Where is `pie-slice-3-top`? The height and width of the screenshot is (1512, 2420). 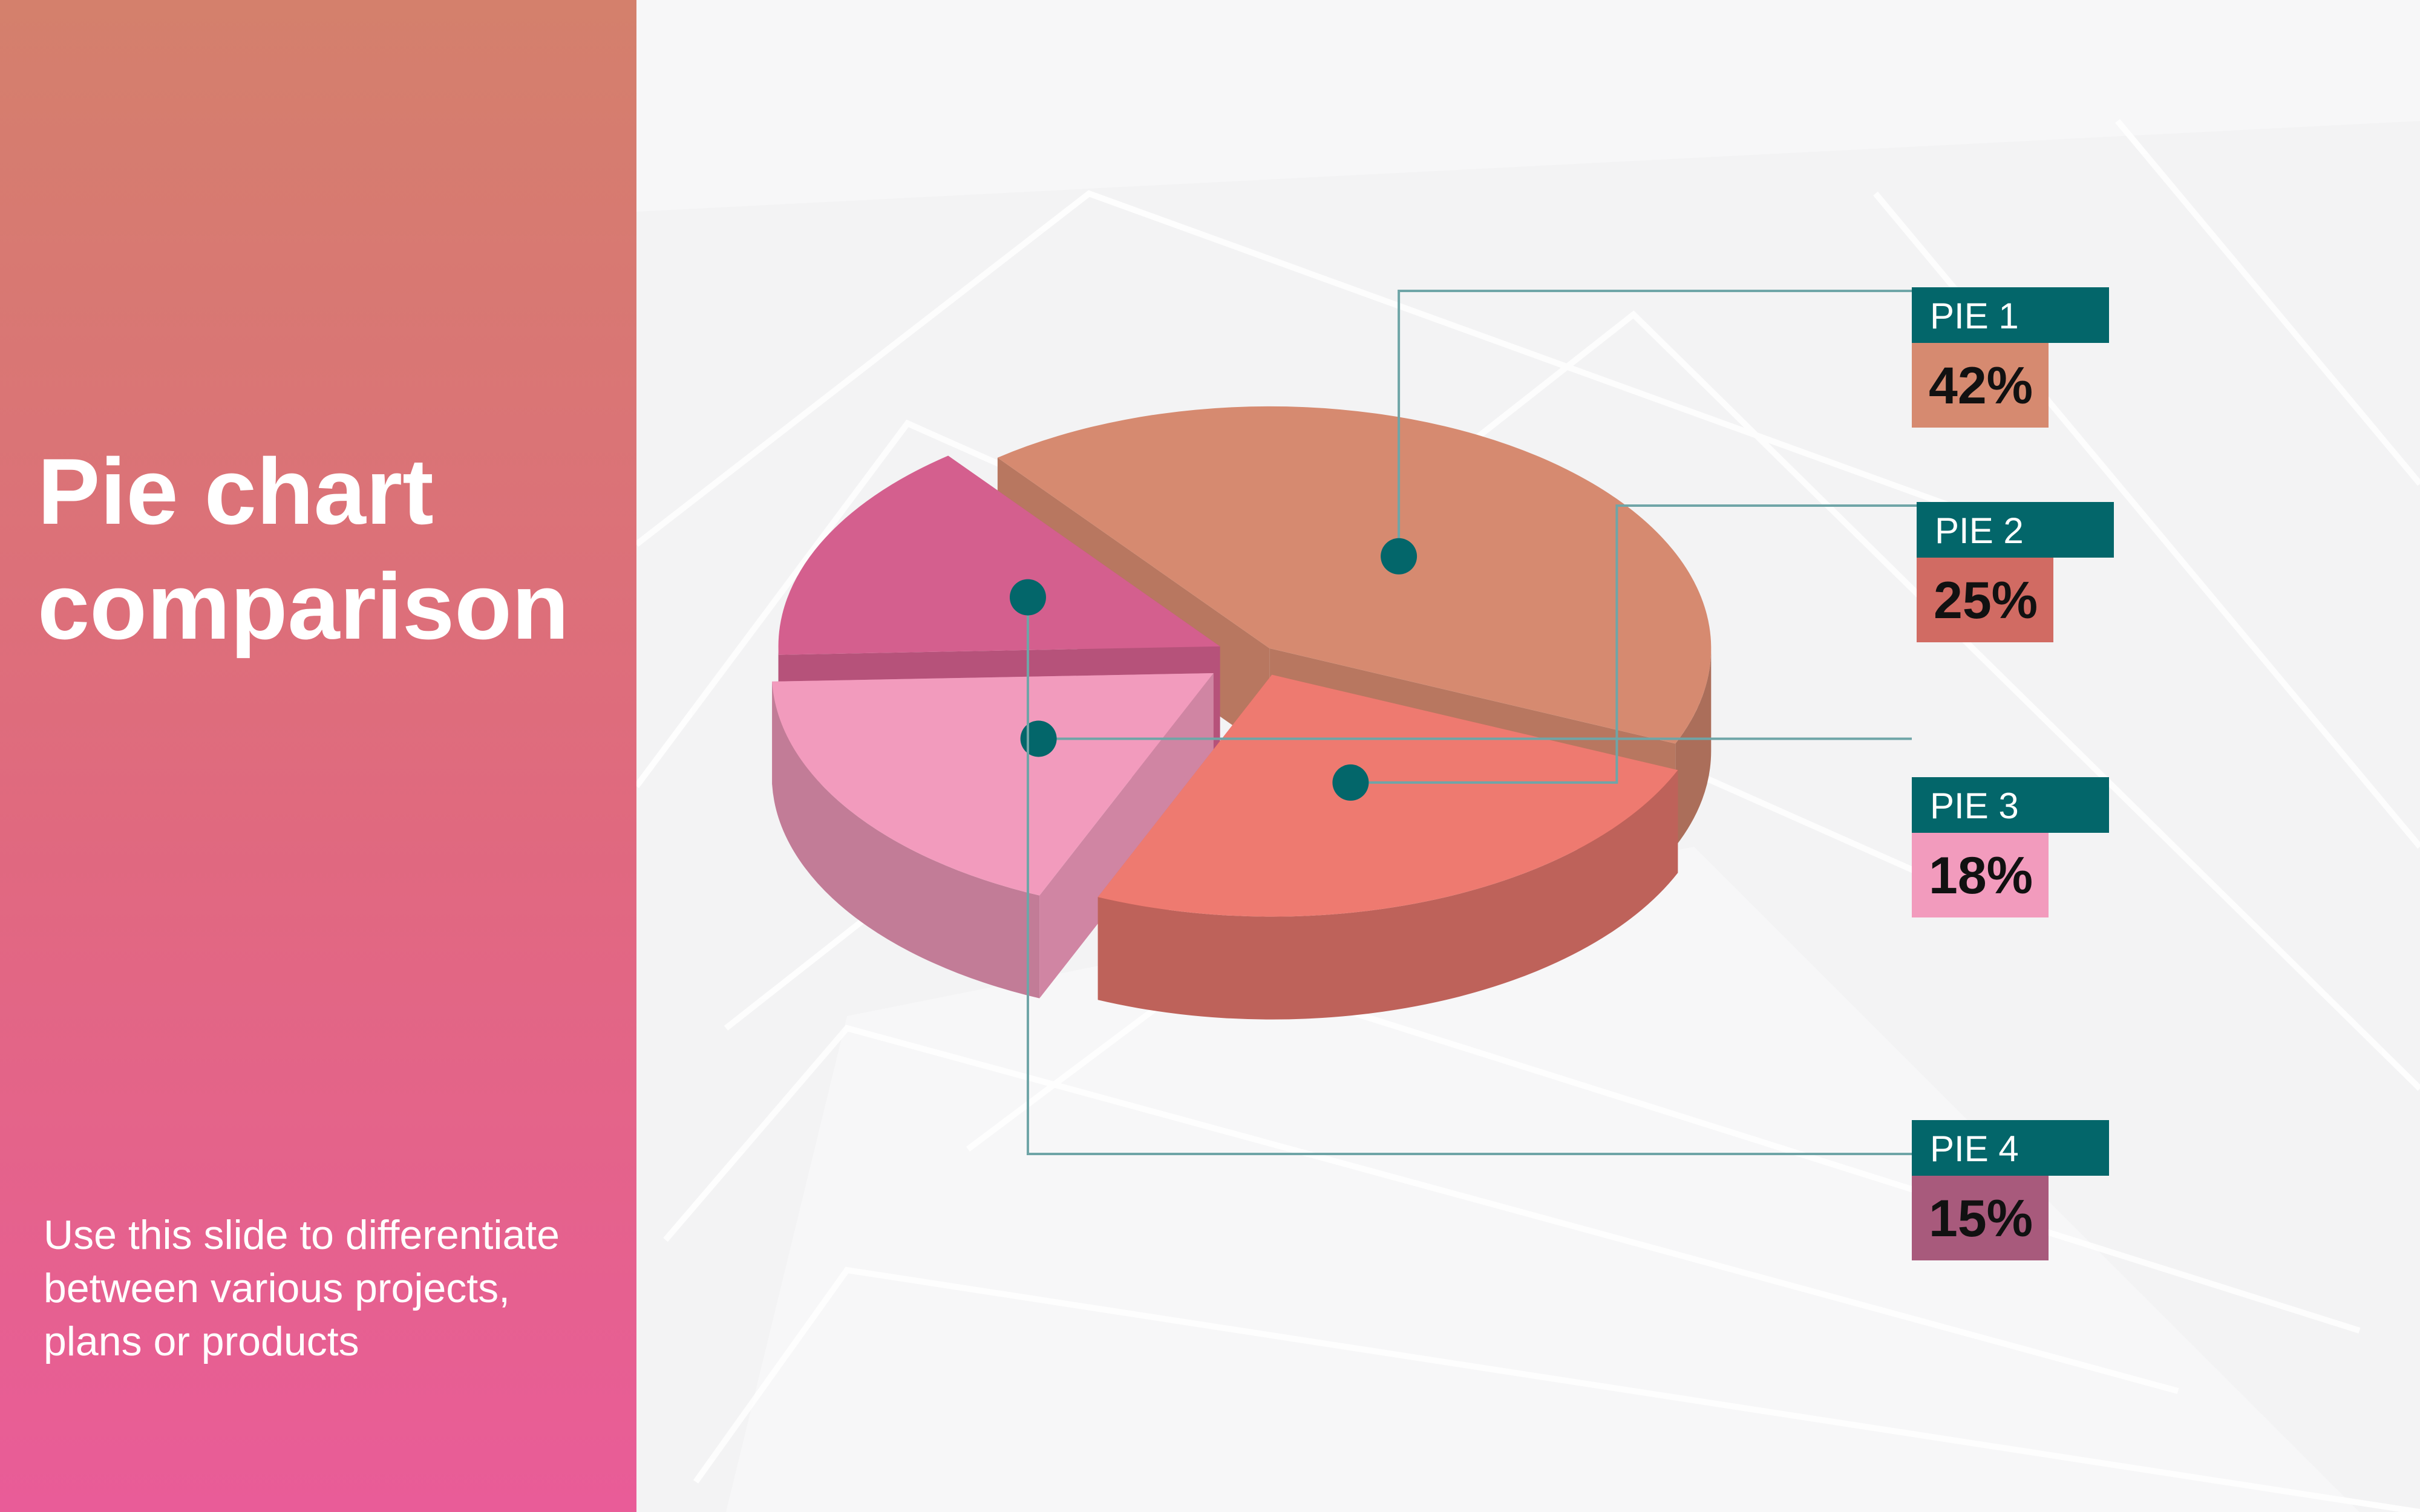 pie-slice-3-top is located at coordinates (993, 784).